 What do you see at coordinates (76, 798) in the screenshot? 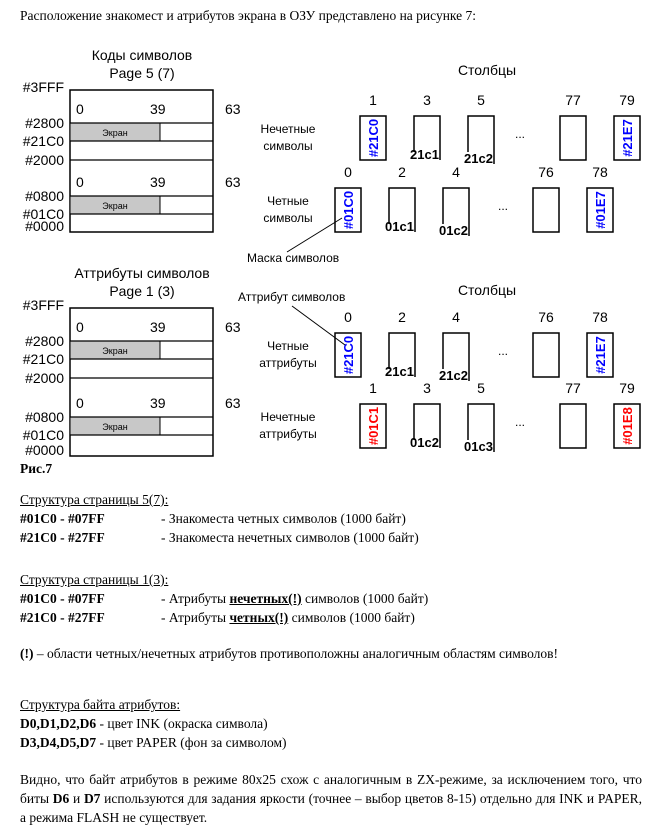
I see `conclusion-text: и` at bounding box center [76, 798].